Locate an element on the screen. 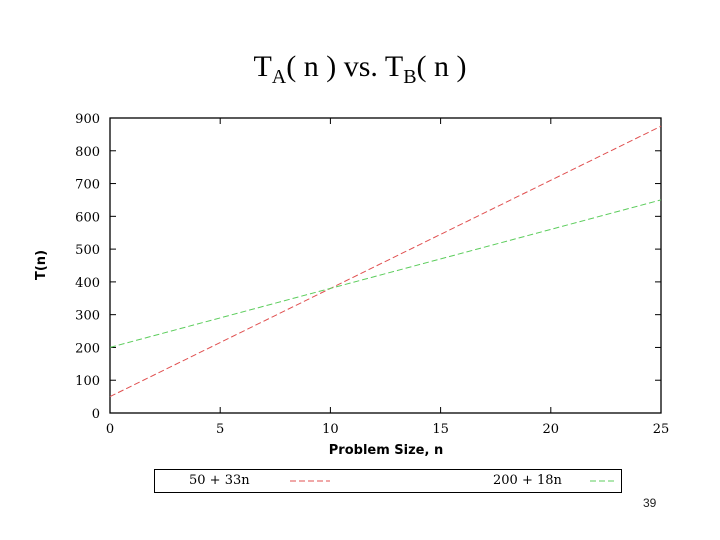  y-tick-label: 600 is located at coordinates (87, 217).